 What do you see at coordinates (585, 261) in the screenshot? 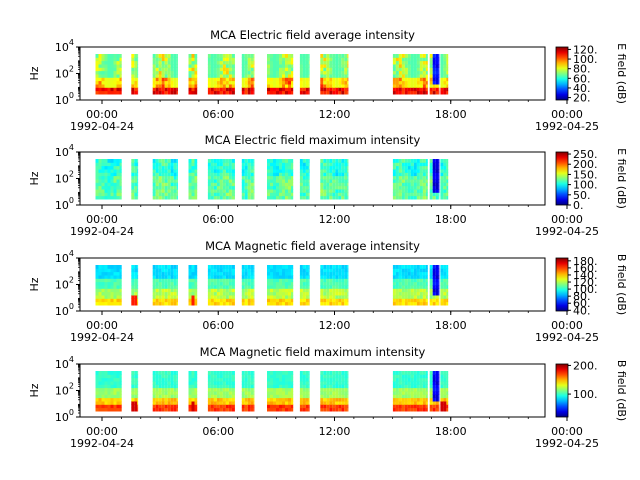
I see `colorbar-tick-label: 180.` at bounding box center [585, 261].